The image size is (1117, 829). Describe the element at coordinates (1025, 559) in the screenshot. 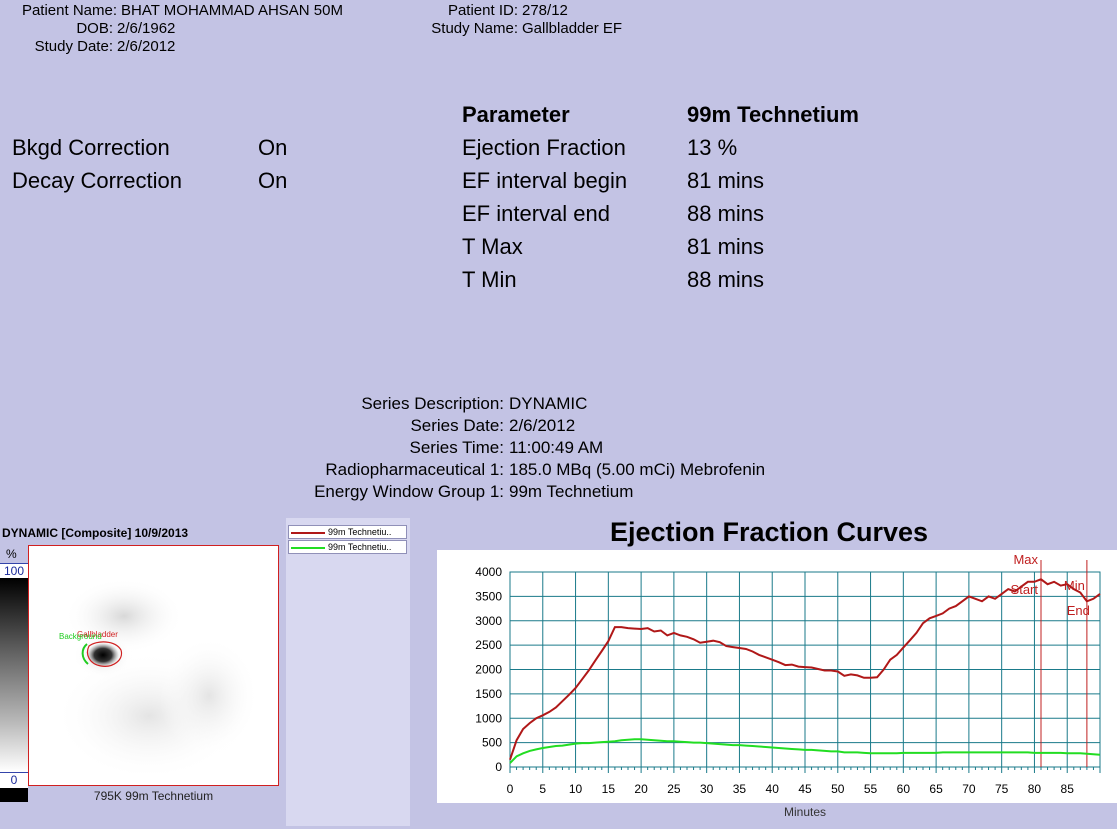

I see `marker-label: Max` at that location.